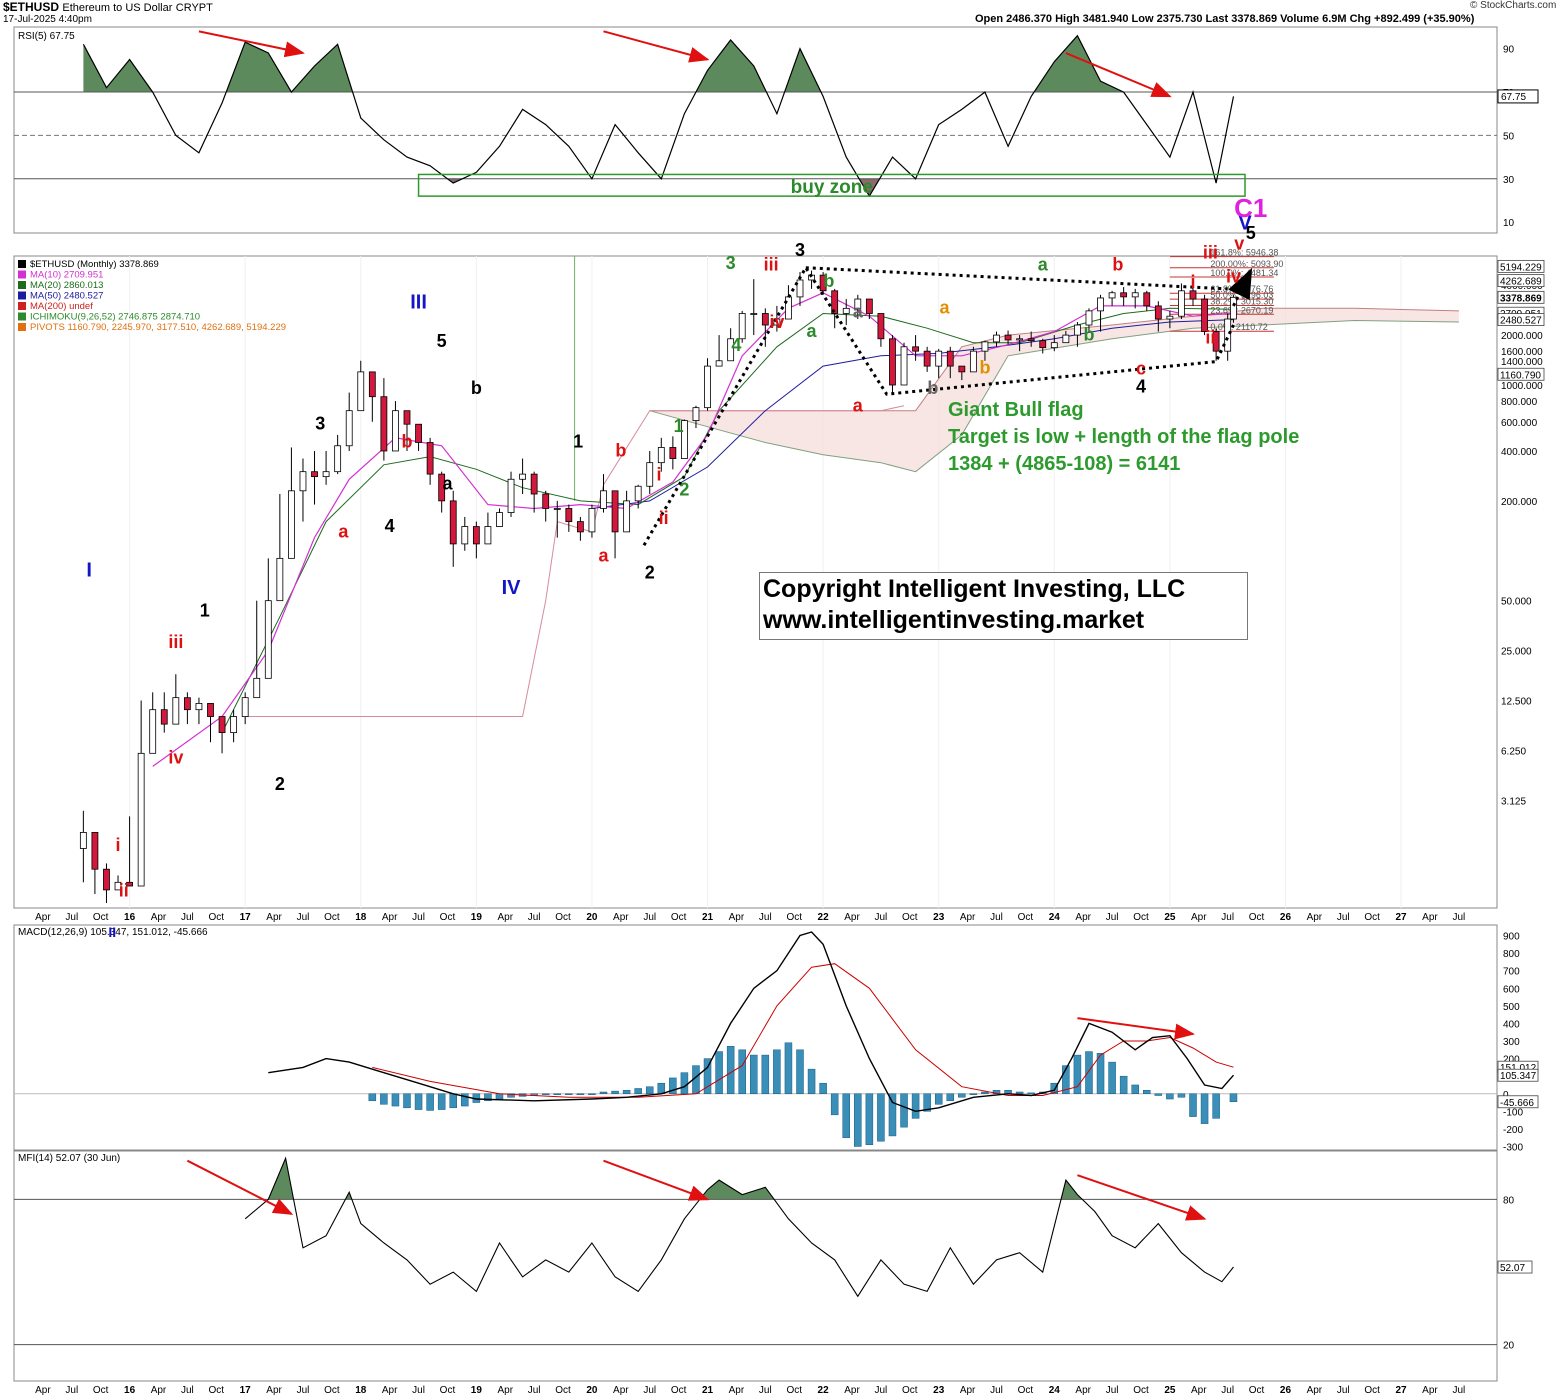  Describe the element at coordinates (1509, 1346) in the screenshot. I see `mfi-y-tick: 20` at that location.